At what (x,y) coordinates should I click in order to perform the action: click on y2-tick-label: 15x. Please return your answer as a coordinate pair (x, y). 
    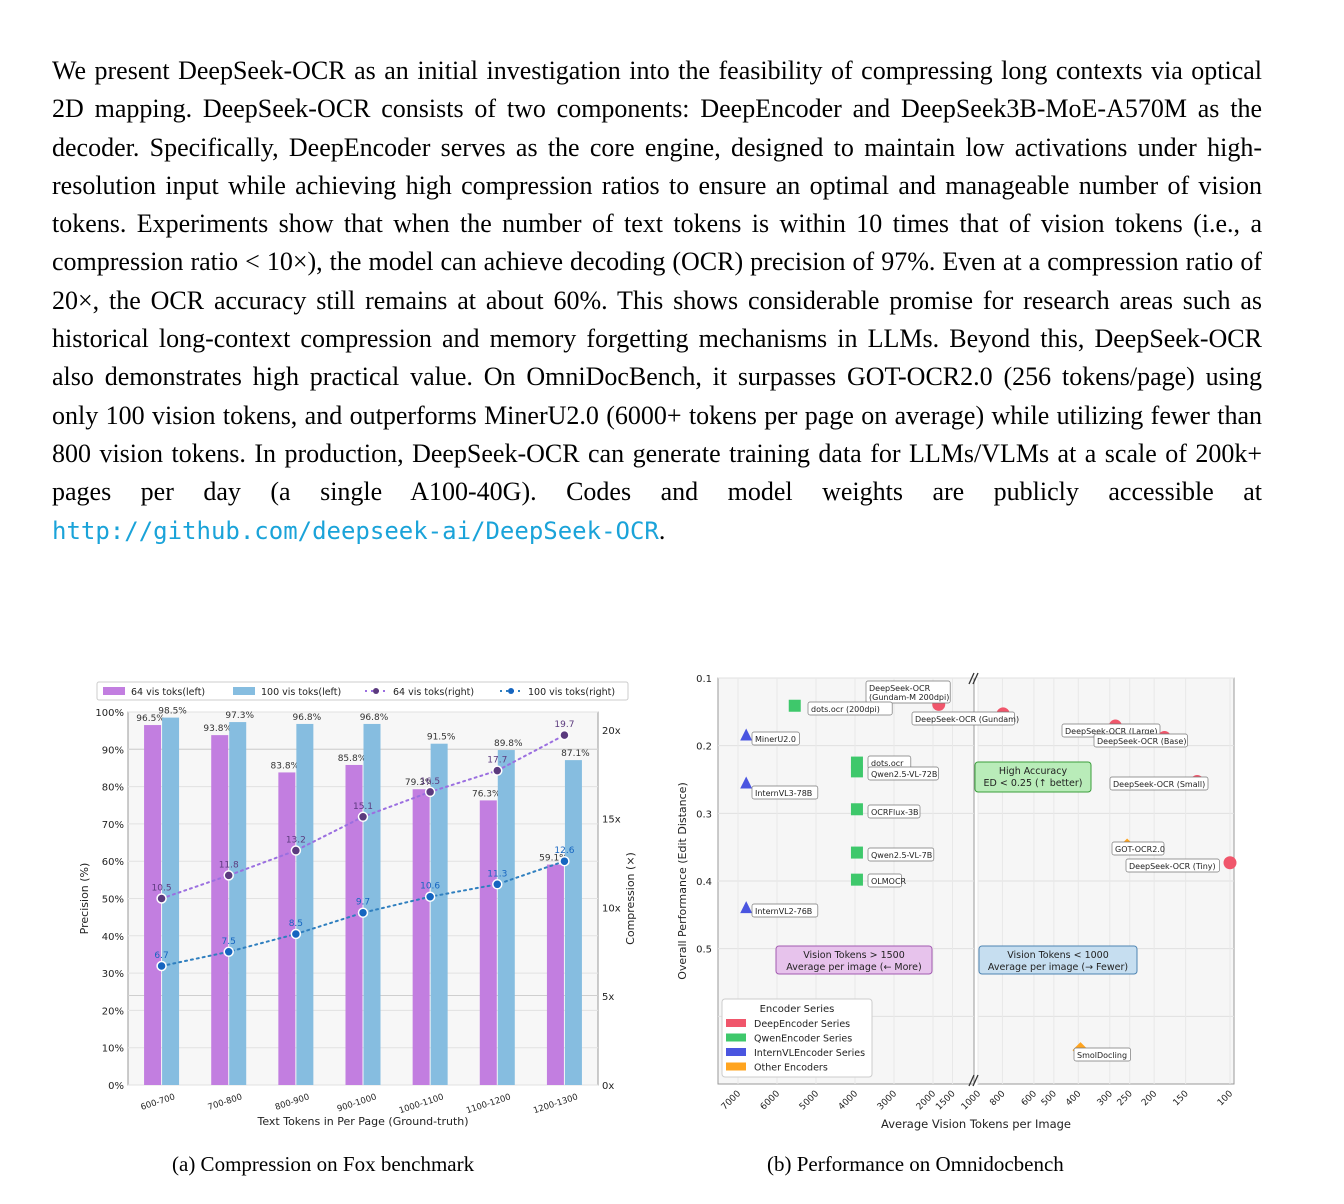
    Looking at the image, I should click on (611, 820).